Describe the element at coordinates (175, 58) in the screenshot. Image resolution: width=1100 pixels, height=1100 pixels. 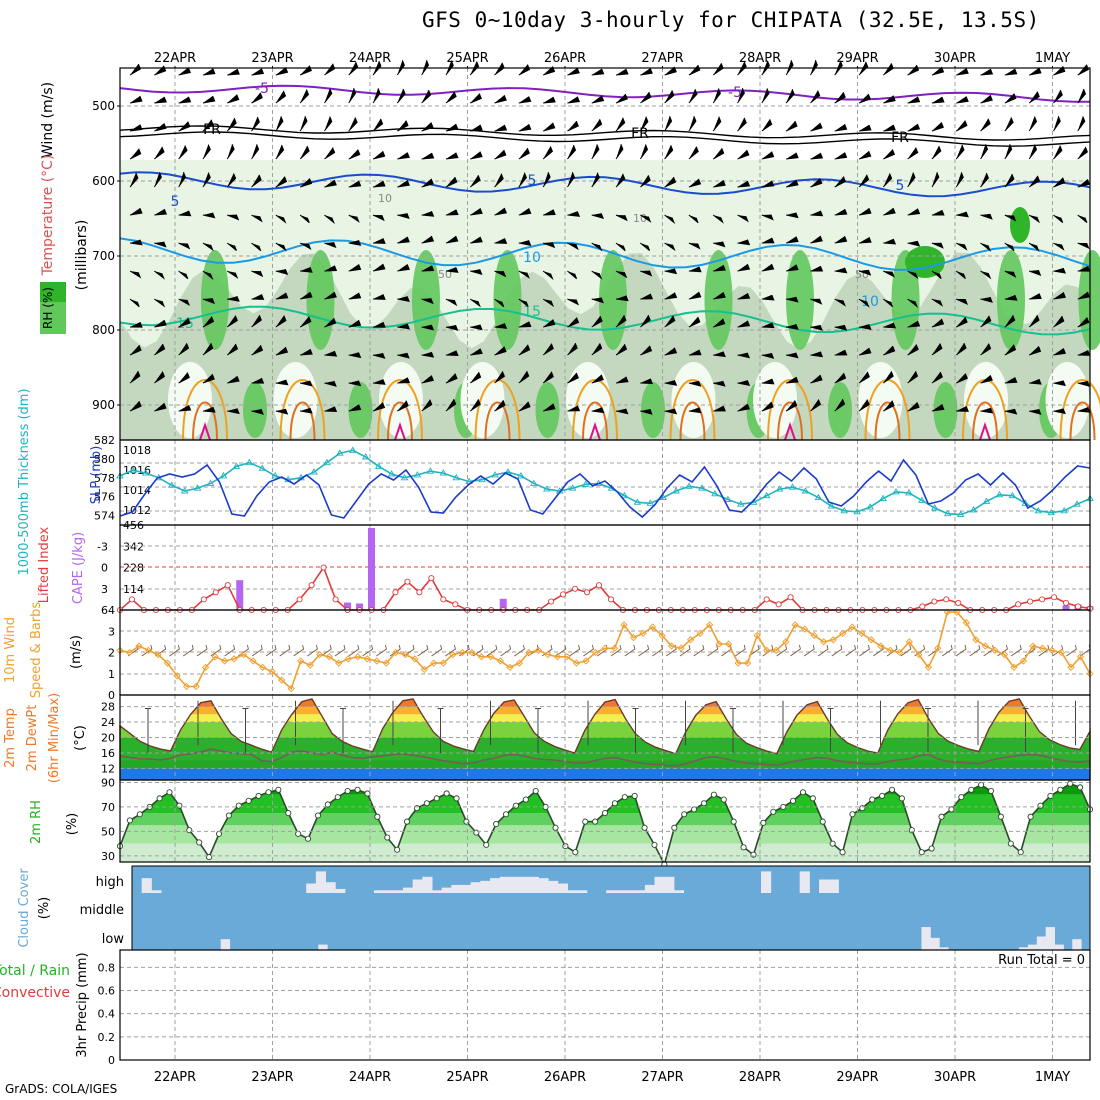
I see `date-label-top: 22APR` at that location.